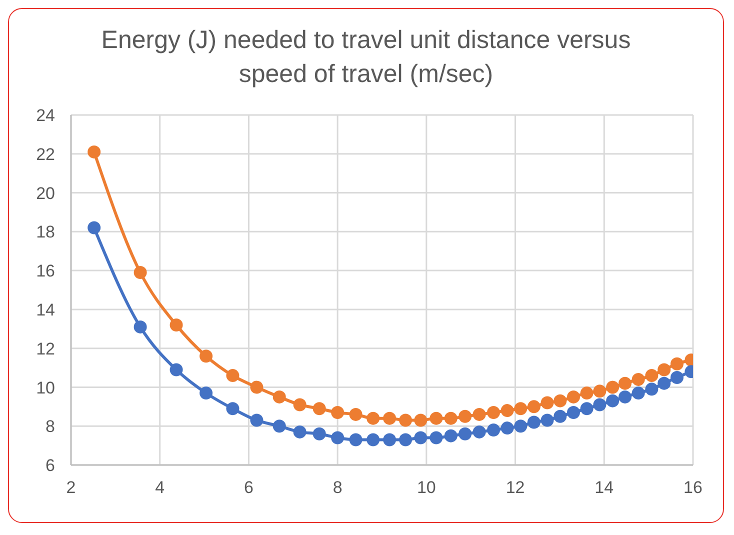 The height and width of the screenshot is (535, 734). I want to click on y-tick-label: 24, so click(45, 116).